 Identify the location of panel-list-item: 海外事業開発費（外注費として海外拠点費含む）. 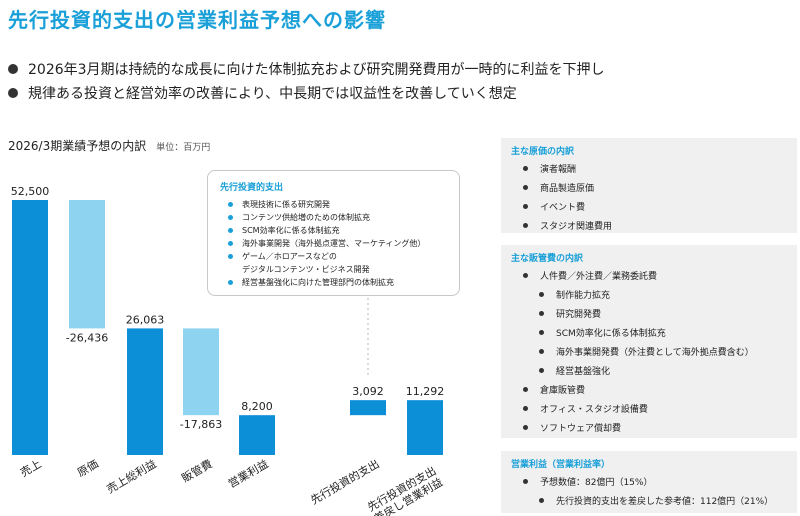
(649, 353).